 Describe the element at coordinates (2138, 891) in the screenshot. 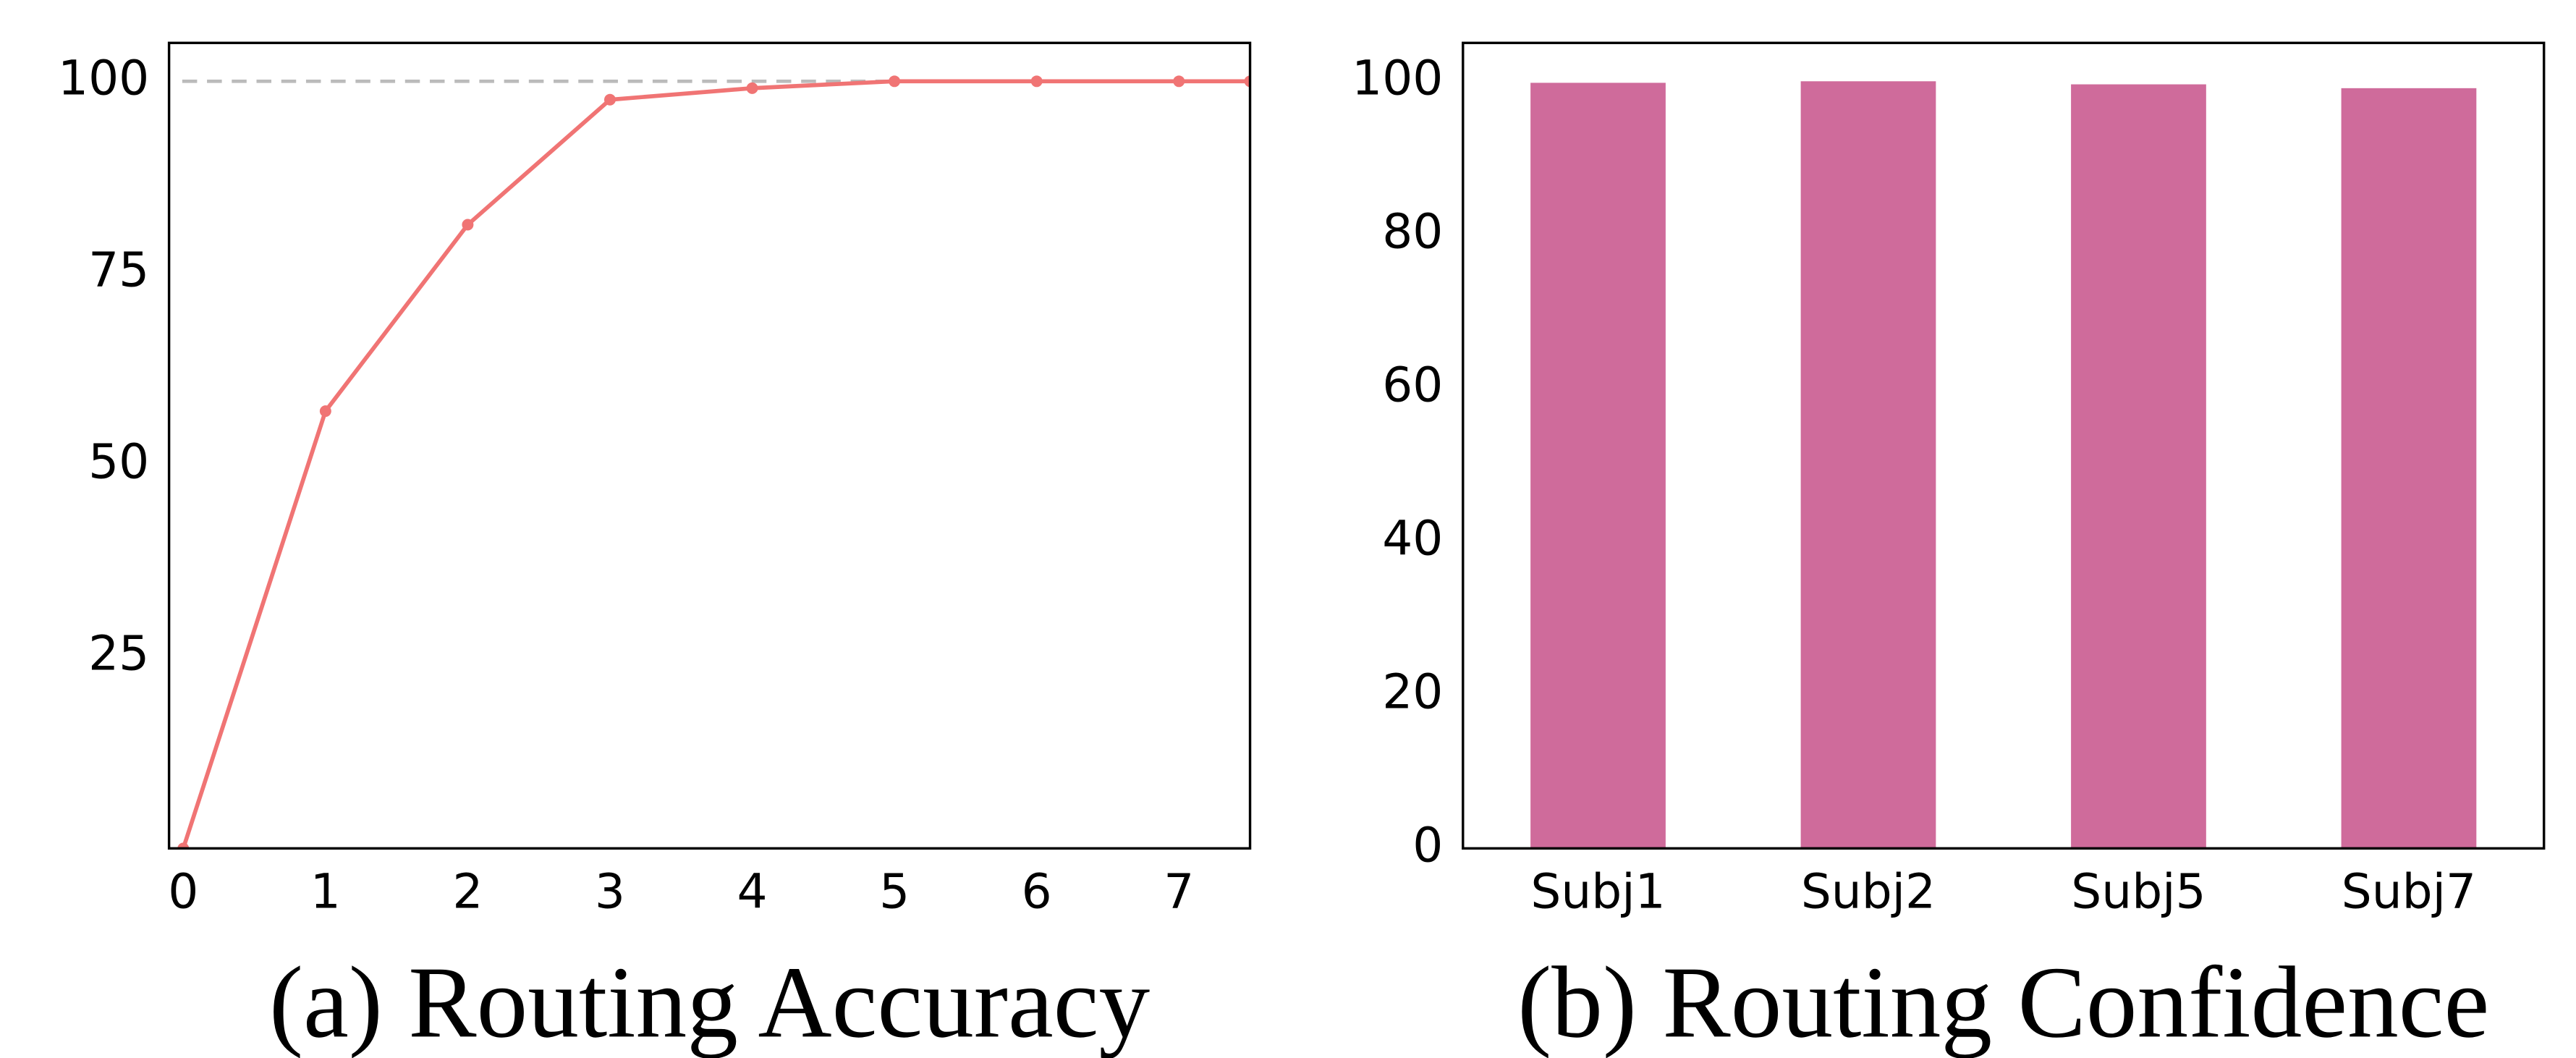

I see `x-tick-label: Subj5` at that location.